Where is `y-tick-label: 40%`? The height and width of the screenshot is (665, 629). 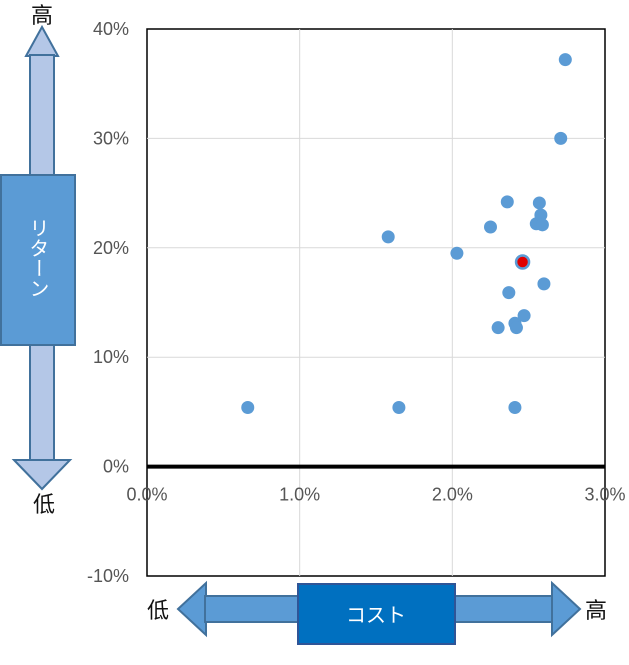
y-tick-label: 40% is located at coordinates (111, 29).